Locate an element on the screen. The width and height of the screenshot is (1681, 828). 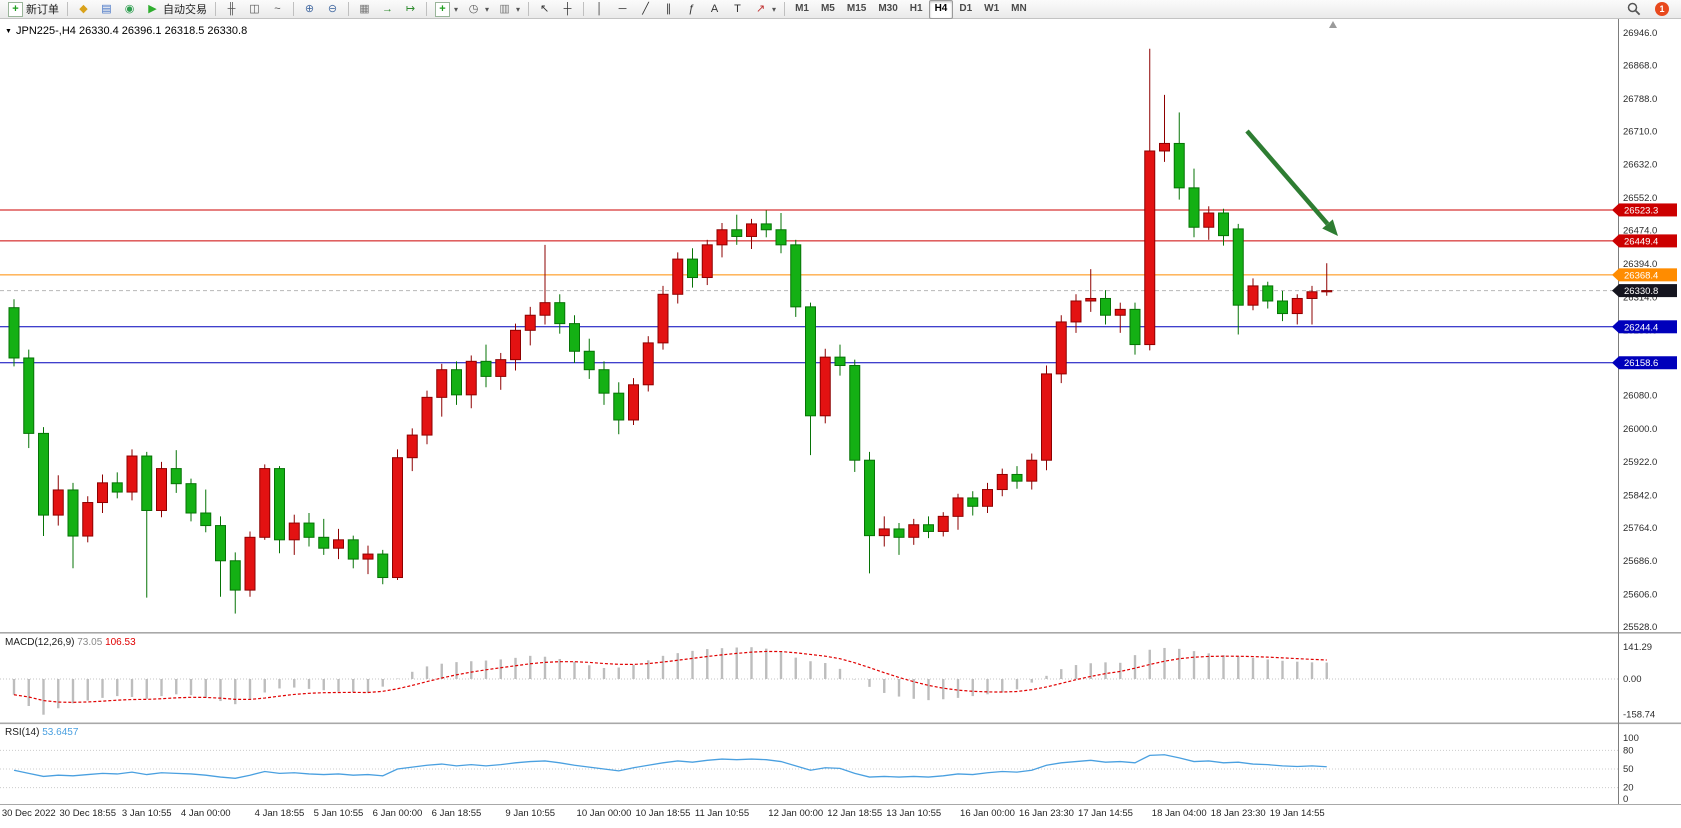
zoom-out-button: ⊖ is located at coordinates (332, 9).